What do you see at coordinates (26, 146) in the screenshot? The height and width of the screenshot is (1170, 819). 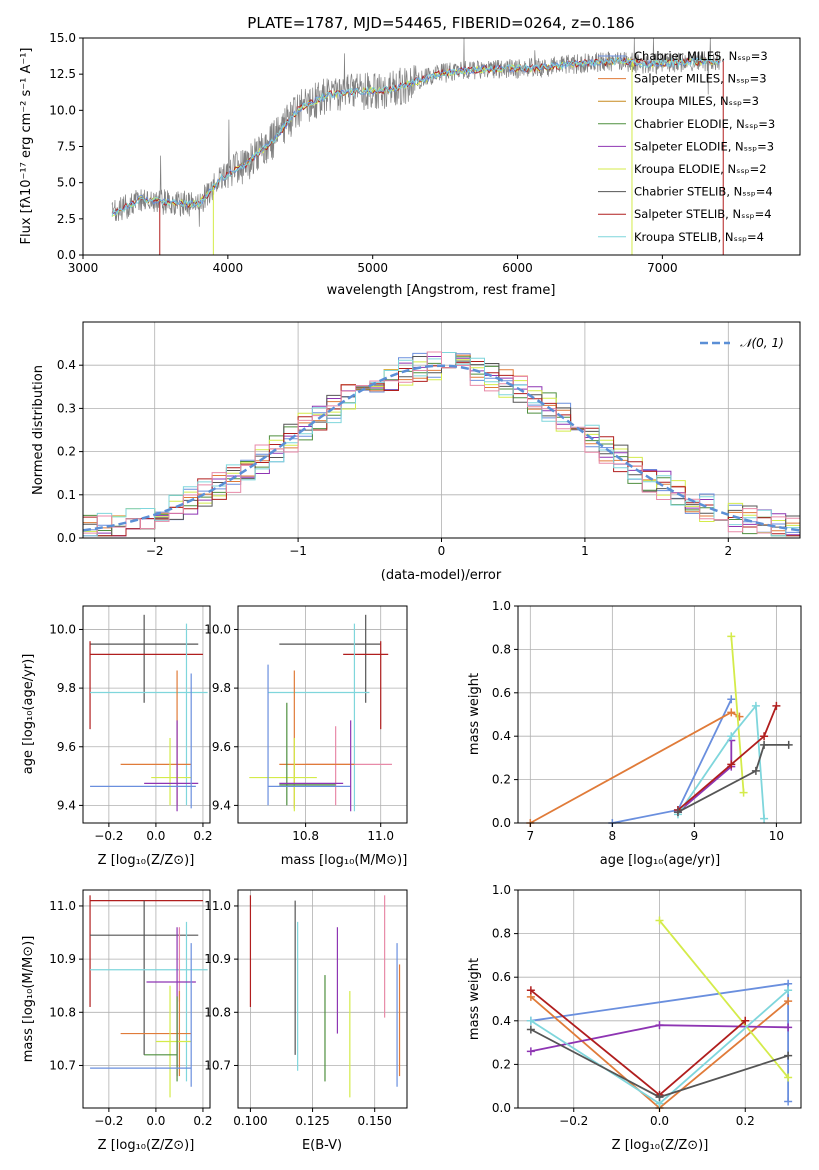 I see `spectrum-ylabel: Flux [fλ10⁻¹⁷ erg cm⁻² s⁻¹ A⁻¹]` at bounding box center [26, 146].